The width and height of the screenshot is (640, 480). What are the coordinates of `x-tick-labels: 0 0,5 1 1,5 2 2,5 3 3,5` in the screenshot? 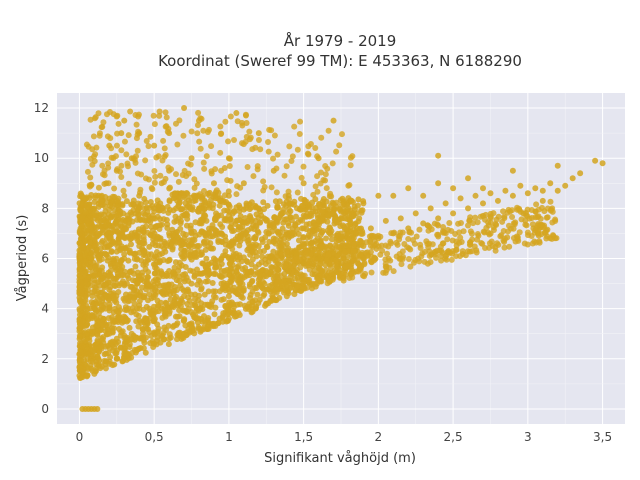 It's located at (344, 437).